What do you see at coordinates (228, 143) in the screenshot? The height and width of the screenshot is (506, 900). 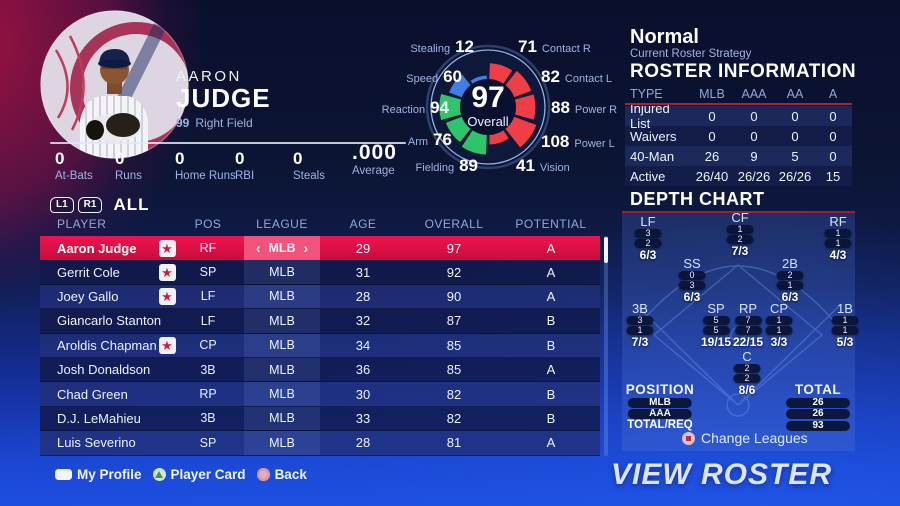 I see `stats-divider` at bounding box center [228, 143].